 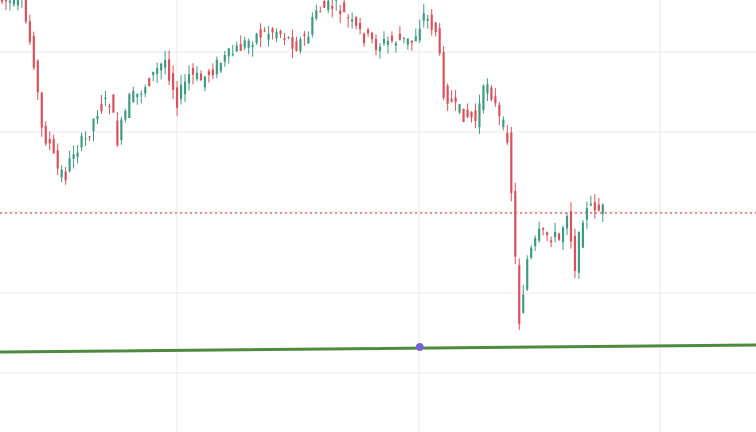 I want to click on trend-line, so click(x=378, y=348).